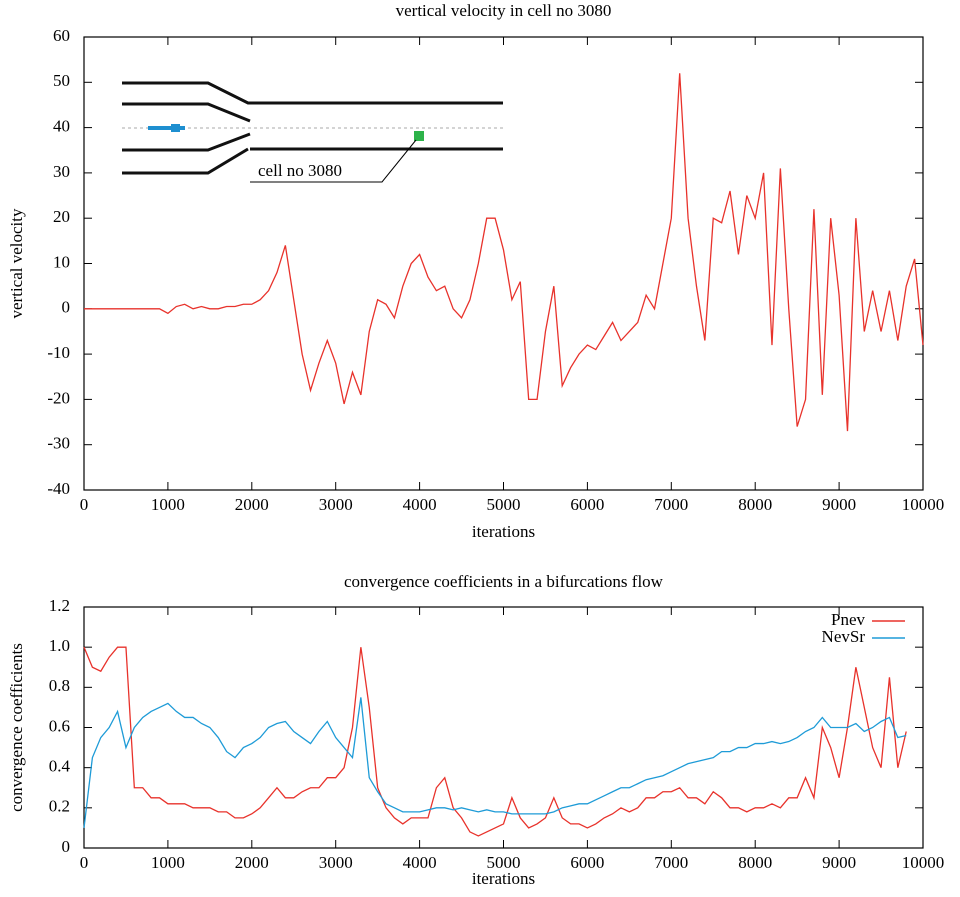 This screenshot has height=897, width=960. What do you see at coordinates (16, 263) in the screenshot?
I see `y-axis-label: vertical velocity` at bounding box center [16, 263].